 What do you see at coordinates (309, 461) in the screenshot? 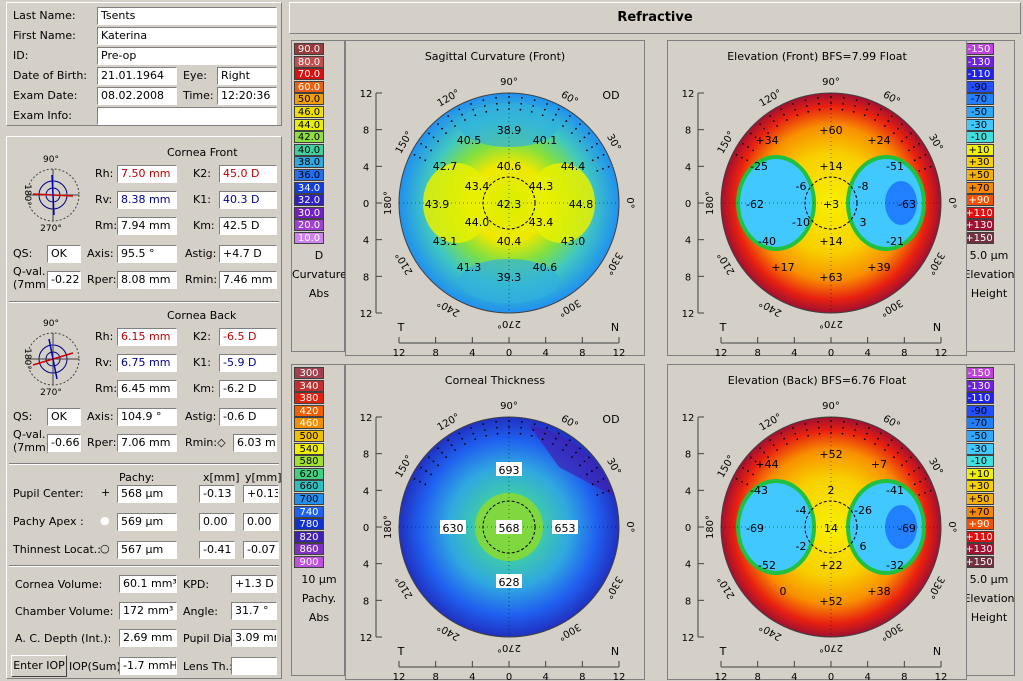
I see `scale-cell: 580` at bounding box center [309, 461].